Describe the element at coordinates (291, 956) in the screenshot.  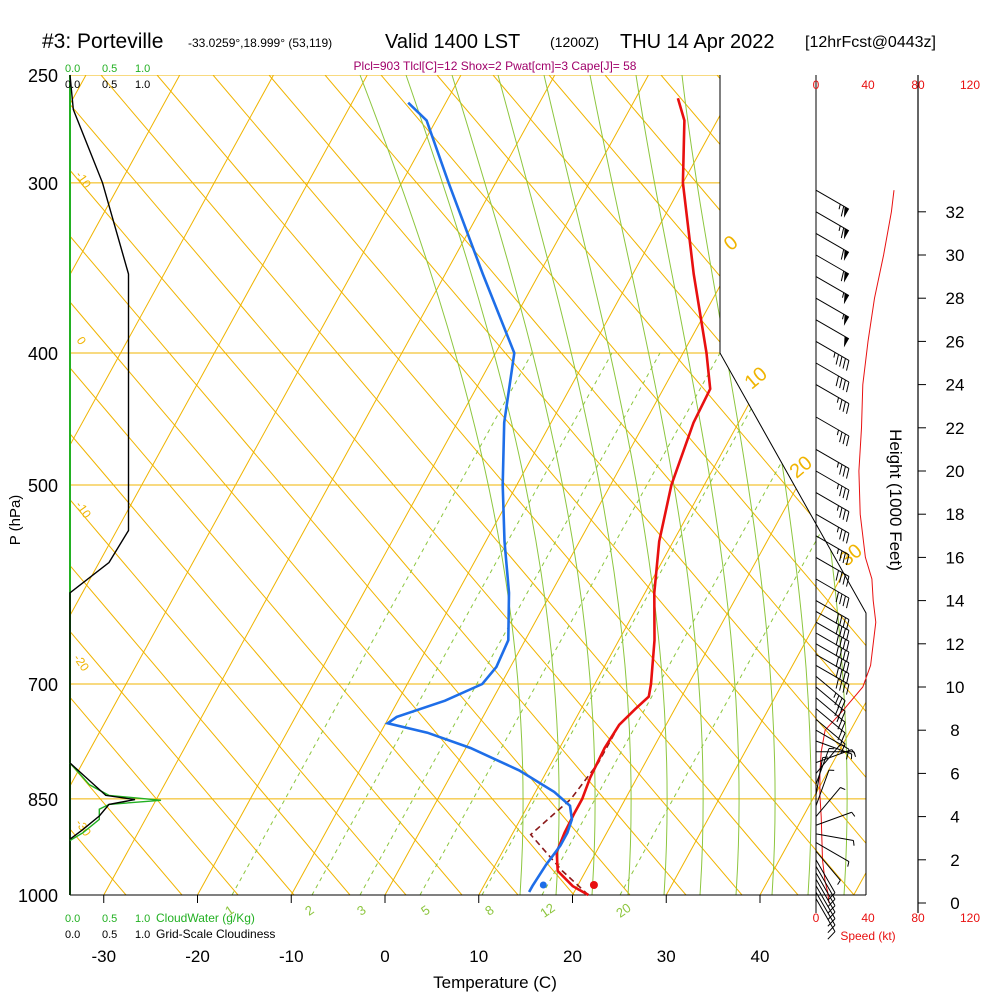
I see `x-tick-label: -10` at that location.